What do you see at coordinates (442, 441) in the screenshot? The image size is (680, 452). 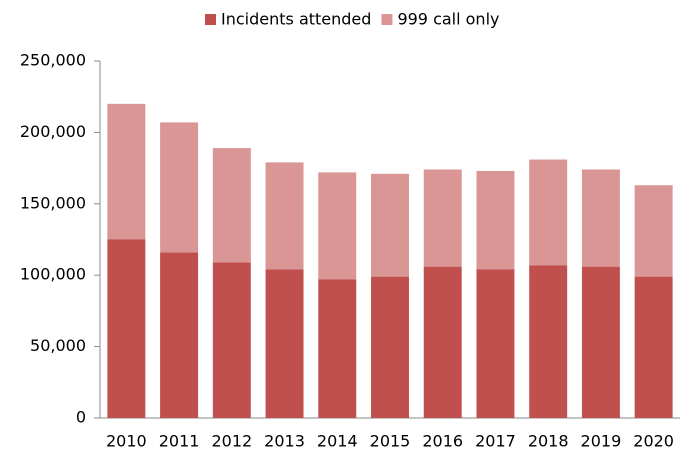 I see `x-tick-label: 2016` at bounding box center [442, 441].